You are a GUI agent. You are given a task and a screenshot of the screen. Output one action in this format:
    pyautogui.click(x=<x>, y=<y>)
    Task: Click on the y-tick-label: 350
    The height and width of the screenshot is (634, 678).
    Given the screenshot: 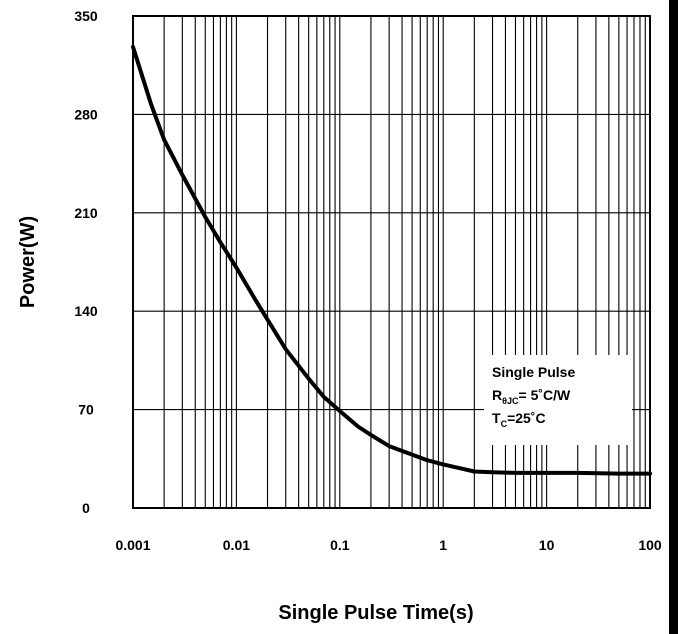 What is the action you would take?
    pyautogui.click(x=86, y=16)
    